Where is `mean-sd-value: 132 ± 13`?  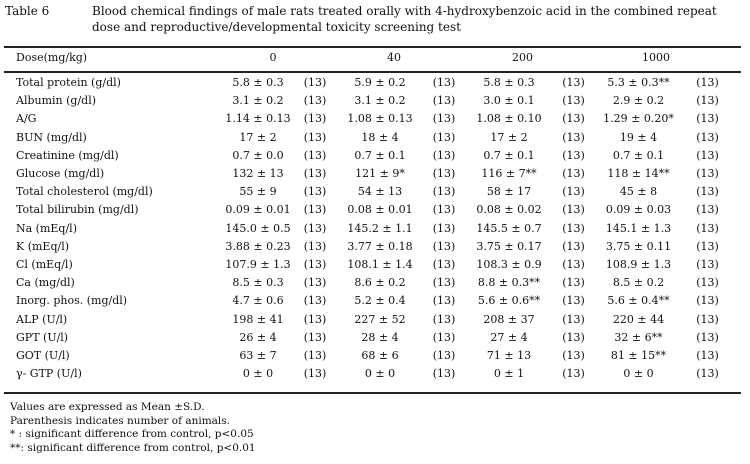 mean-sd-value: 132 ± 13 is located at coordinates (258, 173).